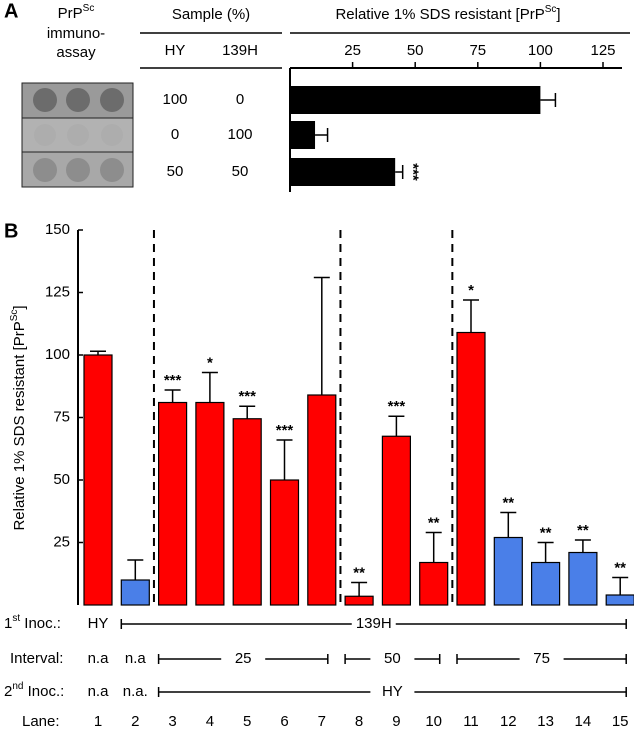 This screenshot has height=736, width=634. Describe the element at coordinates (17, 686) in the screenshot. I see `condition-label-part: nd` at that location.